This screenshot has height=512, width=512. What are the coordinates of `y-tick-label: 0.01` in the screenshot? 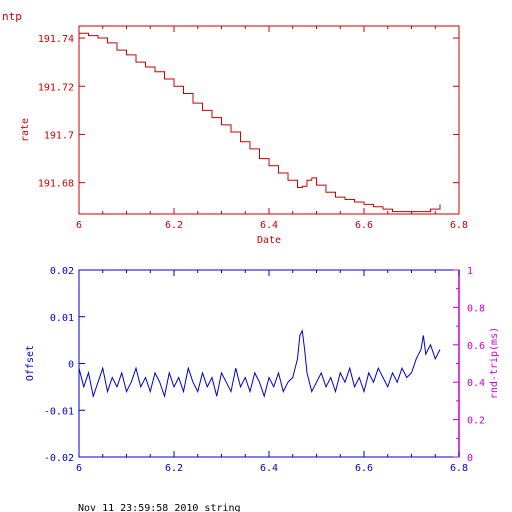 It's located at (62, 318).